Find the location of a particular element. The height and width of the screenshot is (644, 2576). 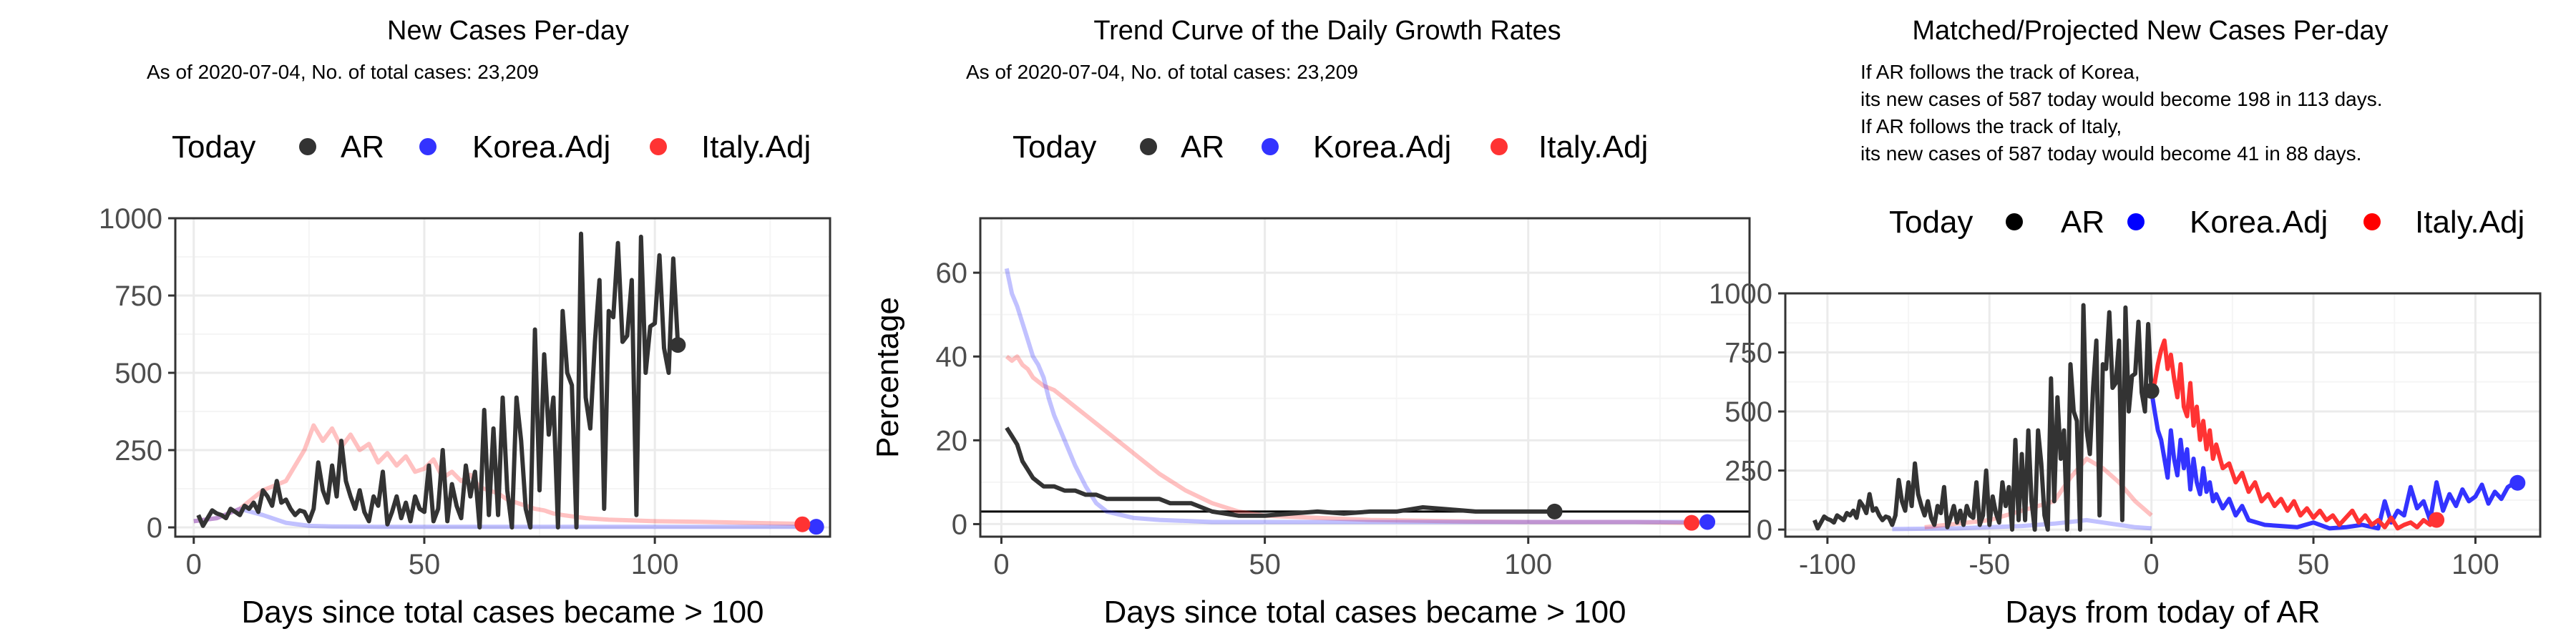

series-line-korea-adj-matched- is located at coordinates (2022, 524).